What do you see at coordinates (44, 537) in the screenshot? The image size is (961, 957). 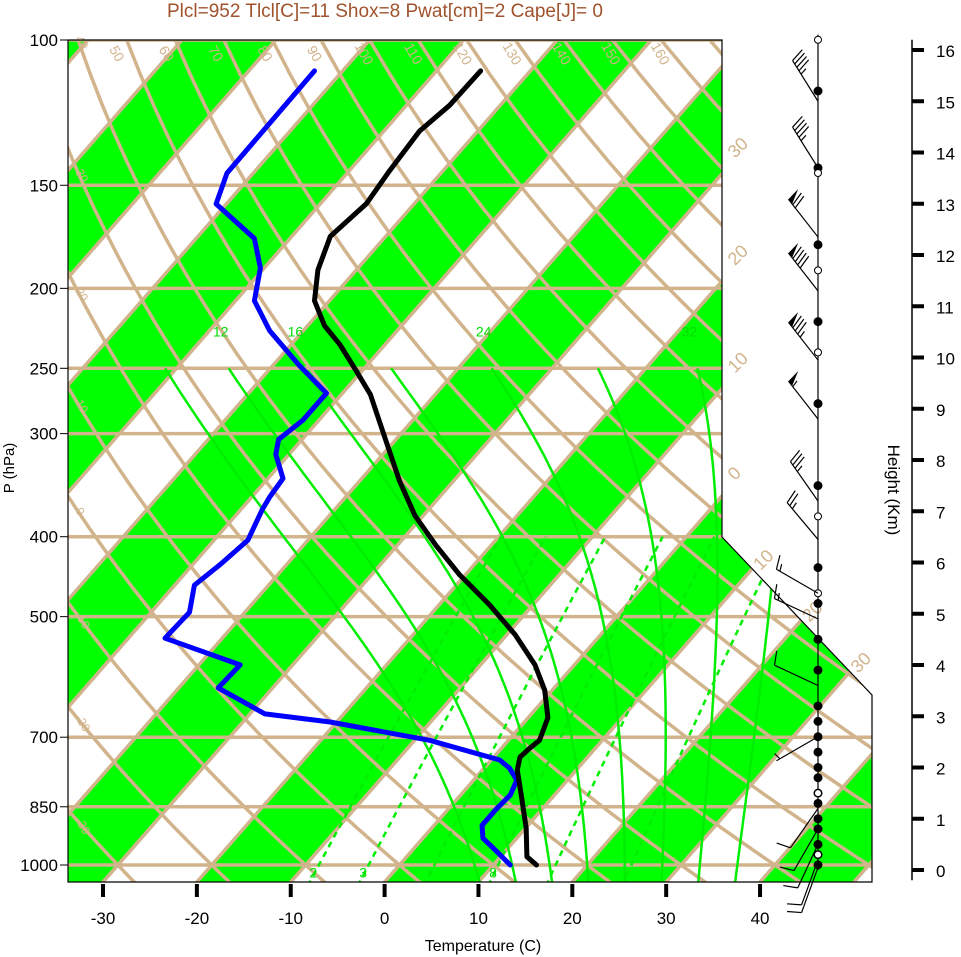 I see `pressure-tick-label: 400` at bounding box center [44, 537].